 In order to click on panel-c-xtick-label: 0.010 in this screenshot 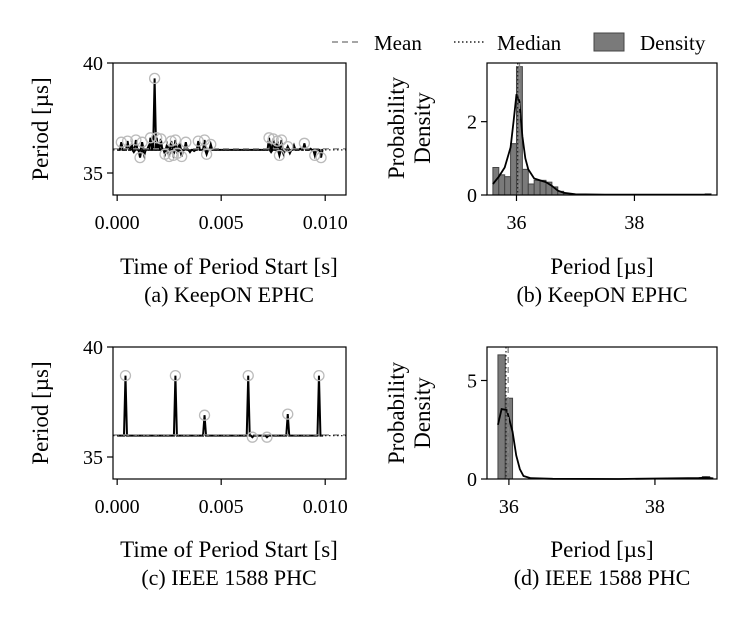, I will do `click(325, 507)`.